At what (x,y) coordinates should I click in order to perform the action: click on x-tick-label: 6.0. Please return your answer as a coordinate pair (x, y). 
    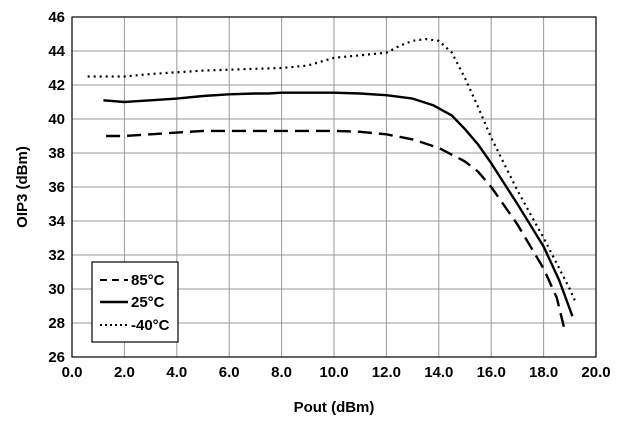
    Looking at the image, I should click on (229, 372).